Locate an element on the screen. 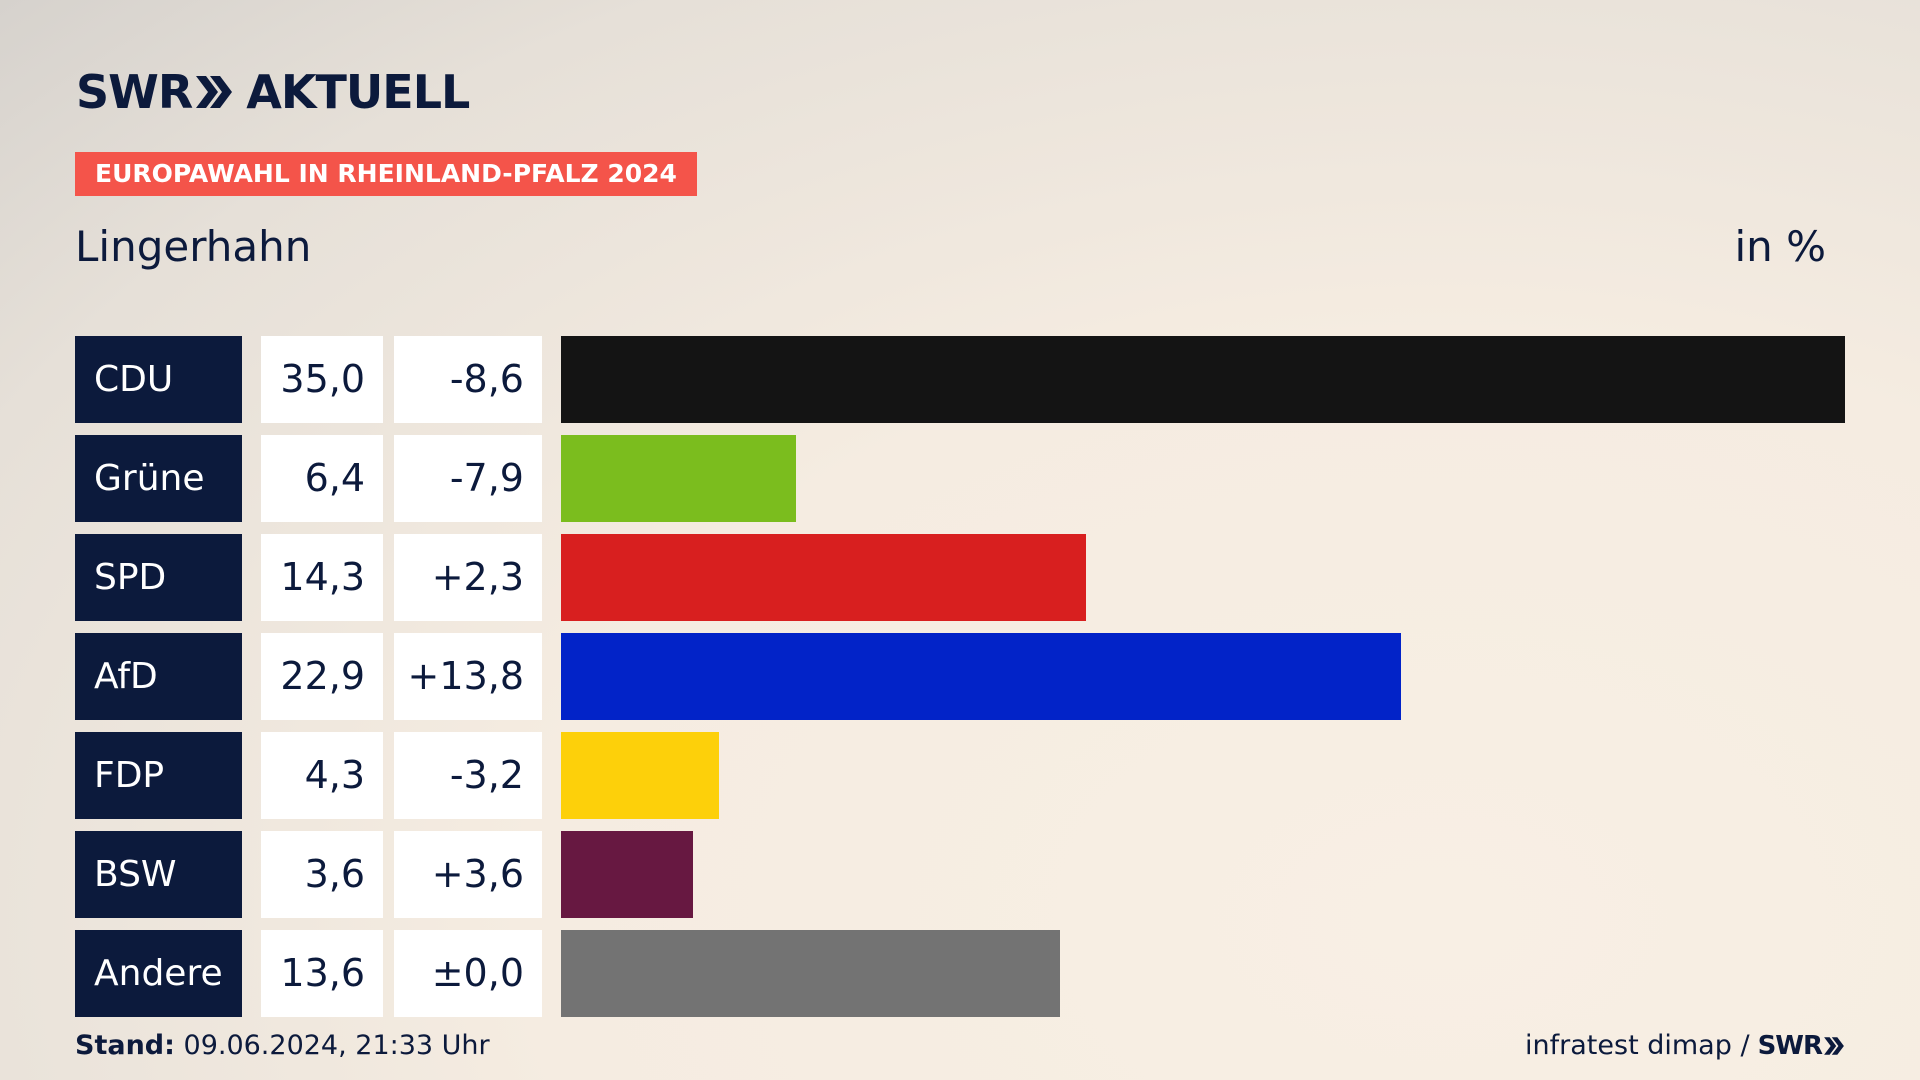 The width and height of the screenshot is (1920, 1080). change-label: -8,6 is located at coordinates (468, 379).